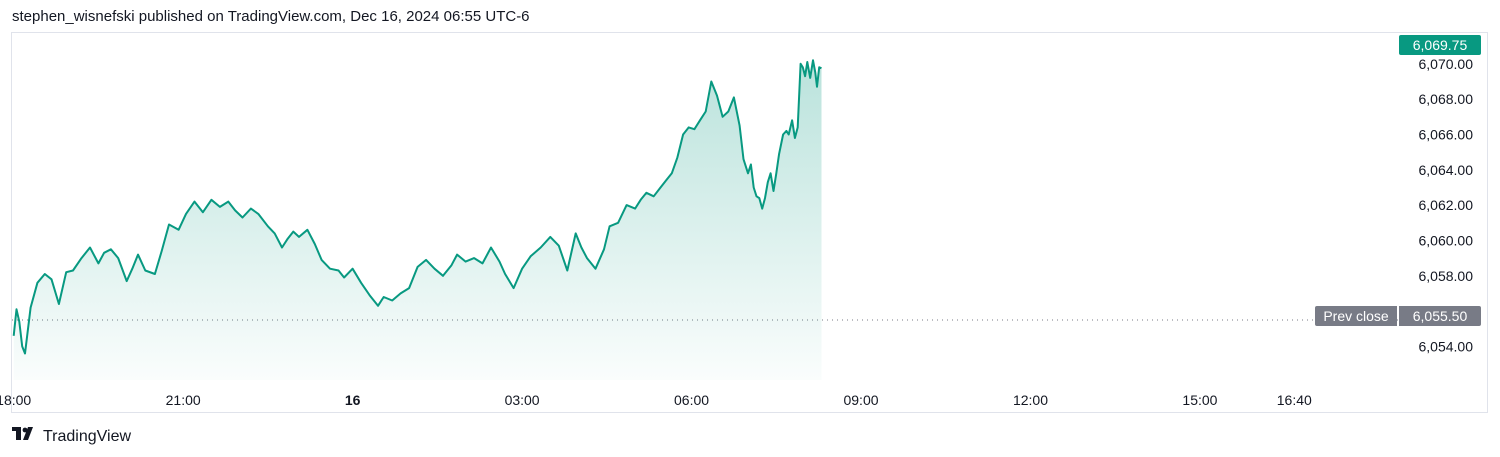 The image size is (1500, 457). Describe the element at coordinates (1440, 316) in the screenshot. I see `prev-close-value: 6,055.50` at that location.